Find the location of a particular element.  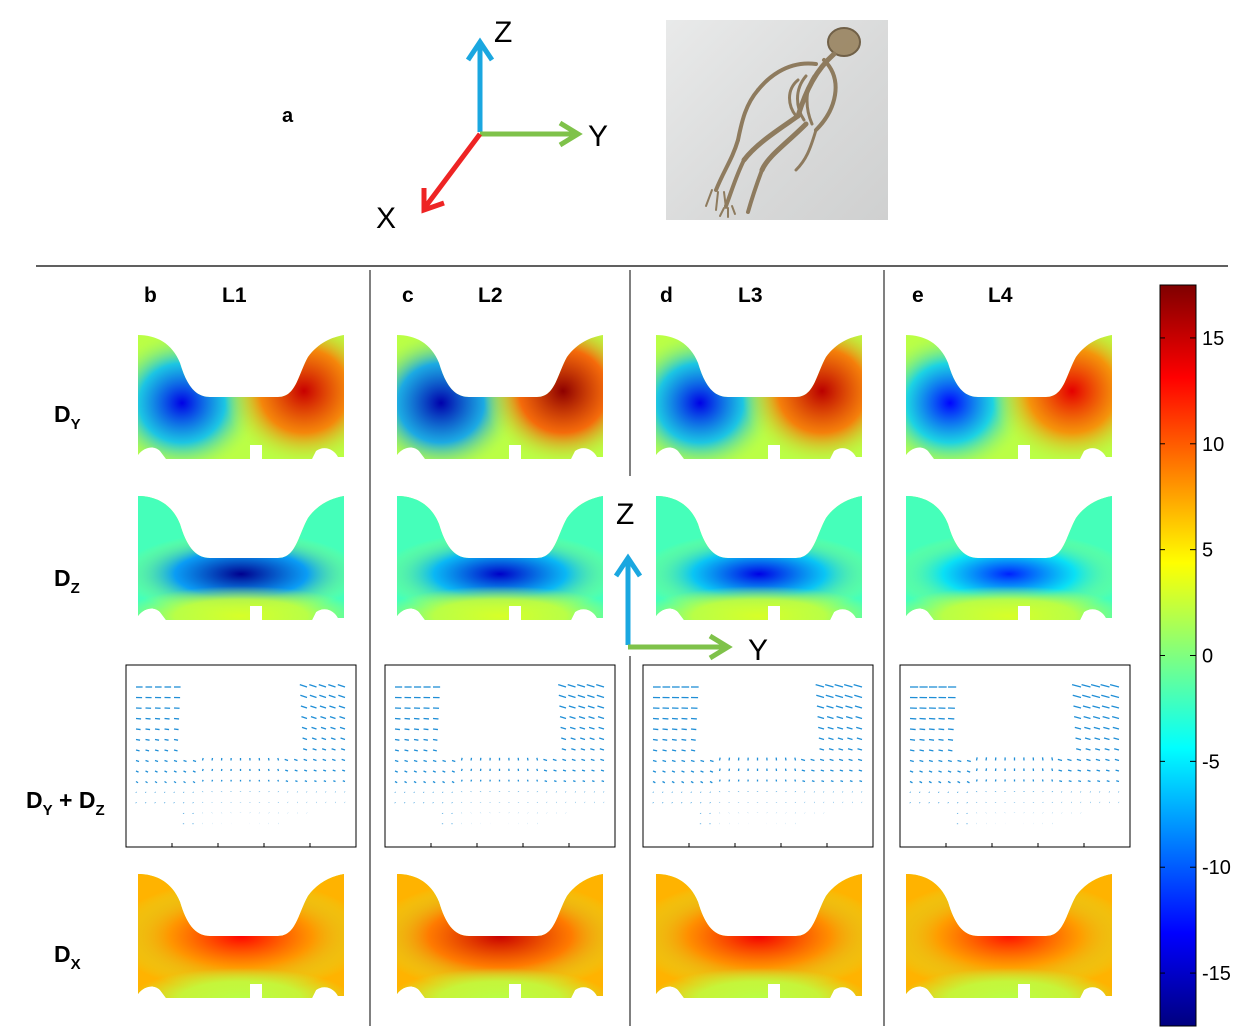

colorbar-tick-label: -15 is located at coordinates (1216, 974).